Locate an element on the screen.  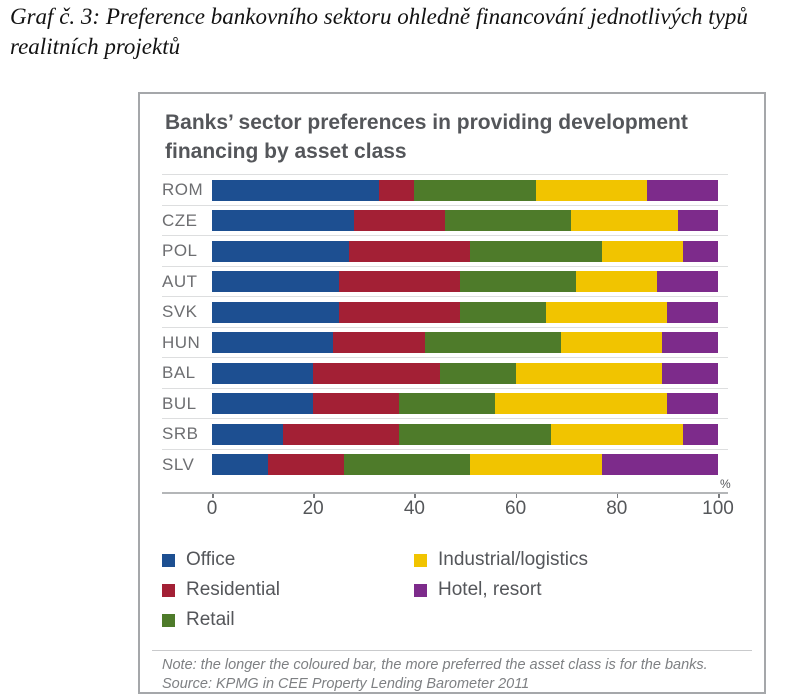
chart-row-slv: SLV is located at coordinates (445, 464).